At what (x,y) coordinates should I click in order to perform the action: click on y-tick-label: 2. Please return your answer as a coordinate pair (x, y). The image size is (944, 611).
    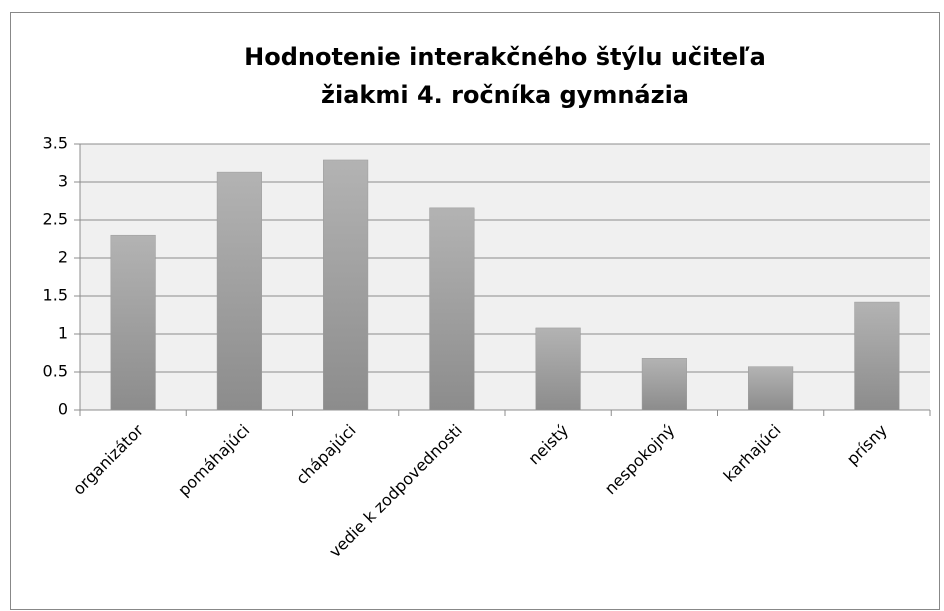
    Looking at the image, I should click on (63, 257).